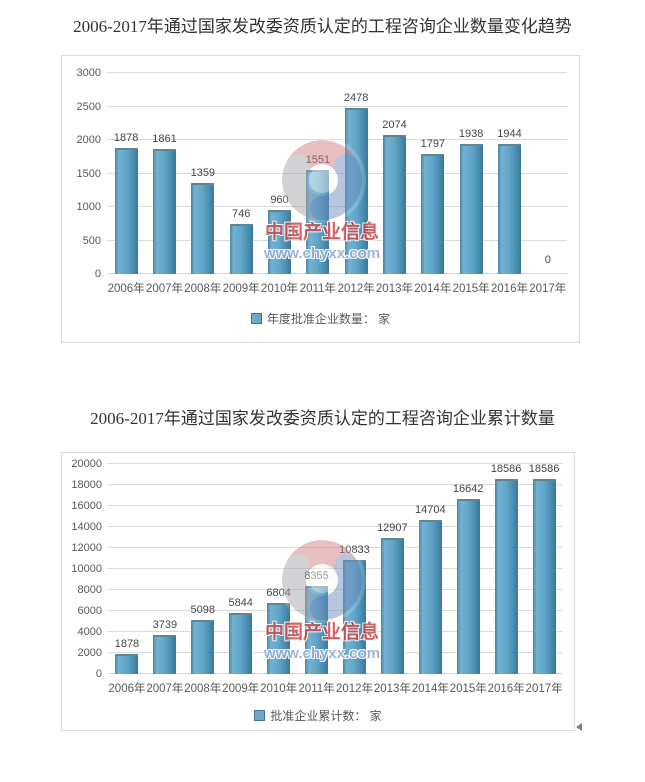 Image resolution: width=645 pixels, height=782 pixels. I want to click on bar-value-label: 2478, so click(356, 97).